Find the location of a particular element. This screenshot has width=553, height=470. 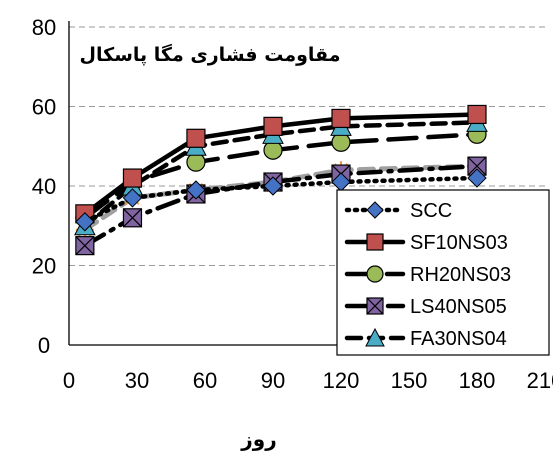

legend: SCC SF10NS03 RH20NS03 LS40NS05 FA30NS04 is located at coordinates (443, 272).